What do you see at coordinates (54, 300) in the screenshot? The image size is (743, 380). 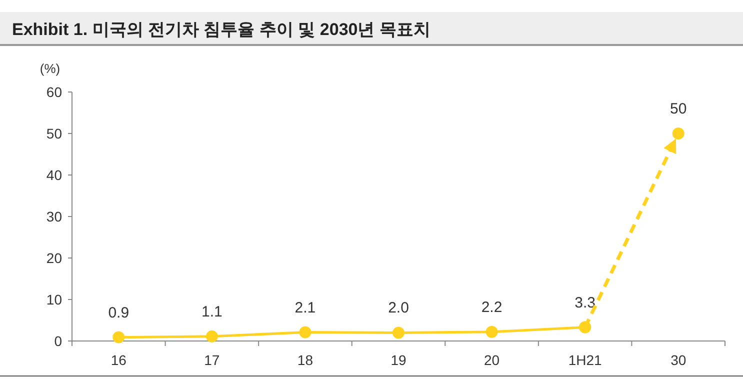 I see `y-tick-label: 10` at bounding box center [54, 300].